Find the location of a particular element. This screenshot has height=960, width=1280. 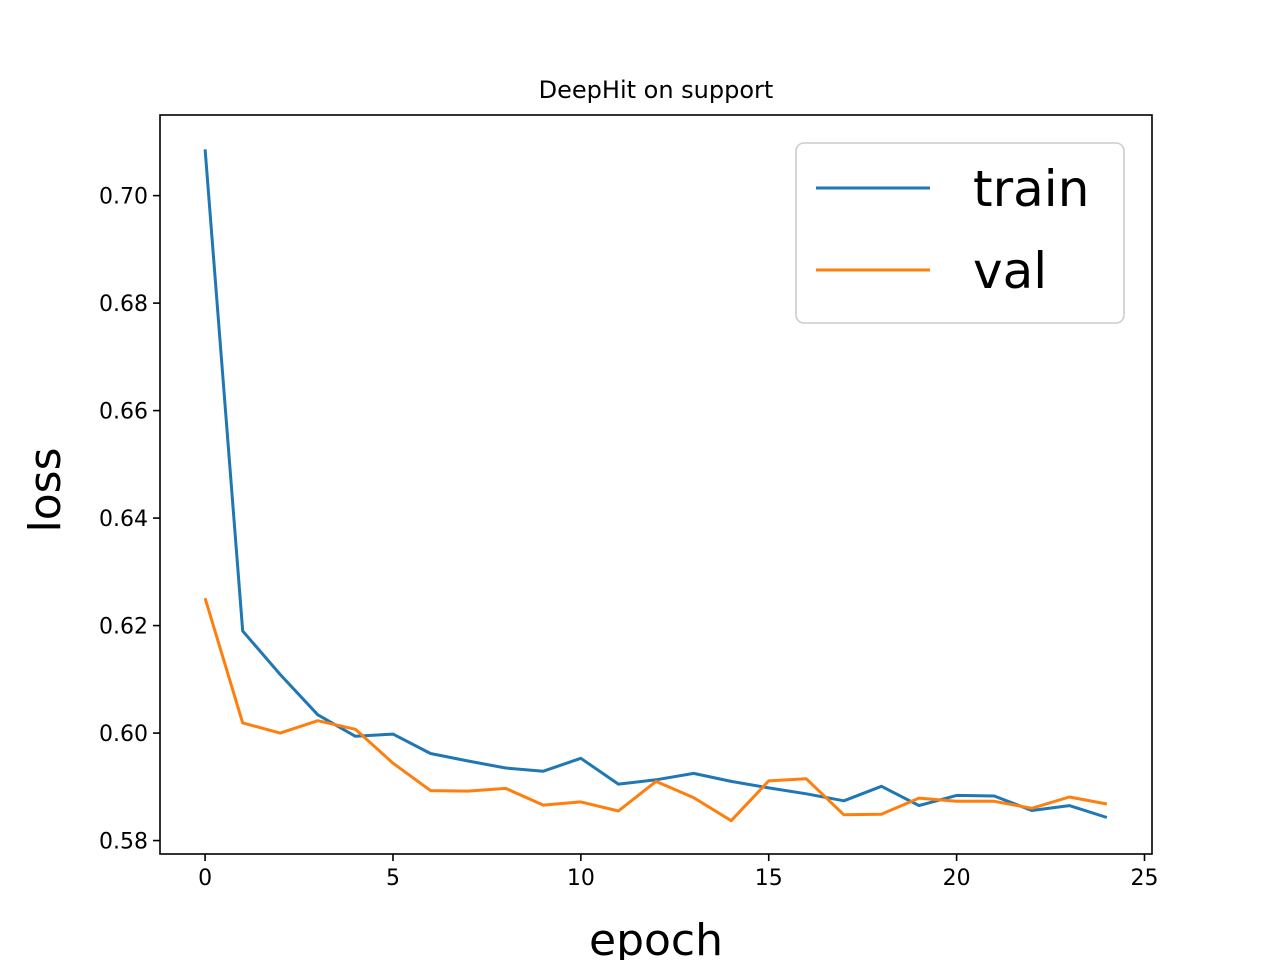

legend-label-train: train is located at coordinates (1031, 189).